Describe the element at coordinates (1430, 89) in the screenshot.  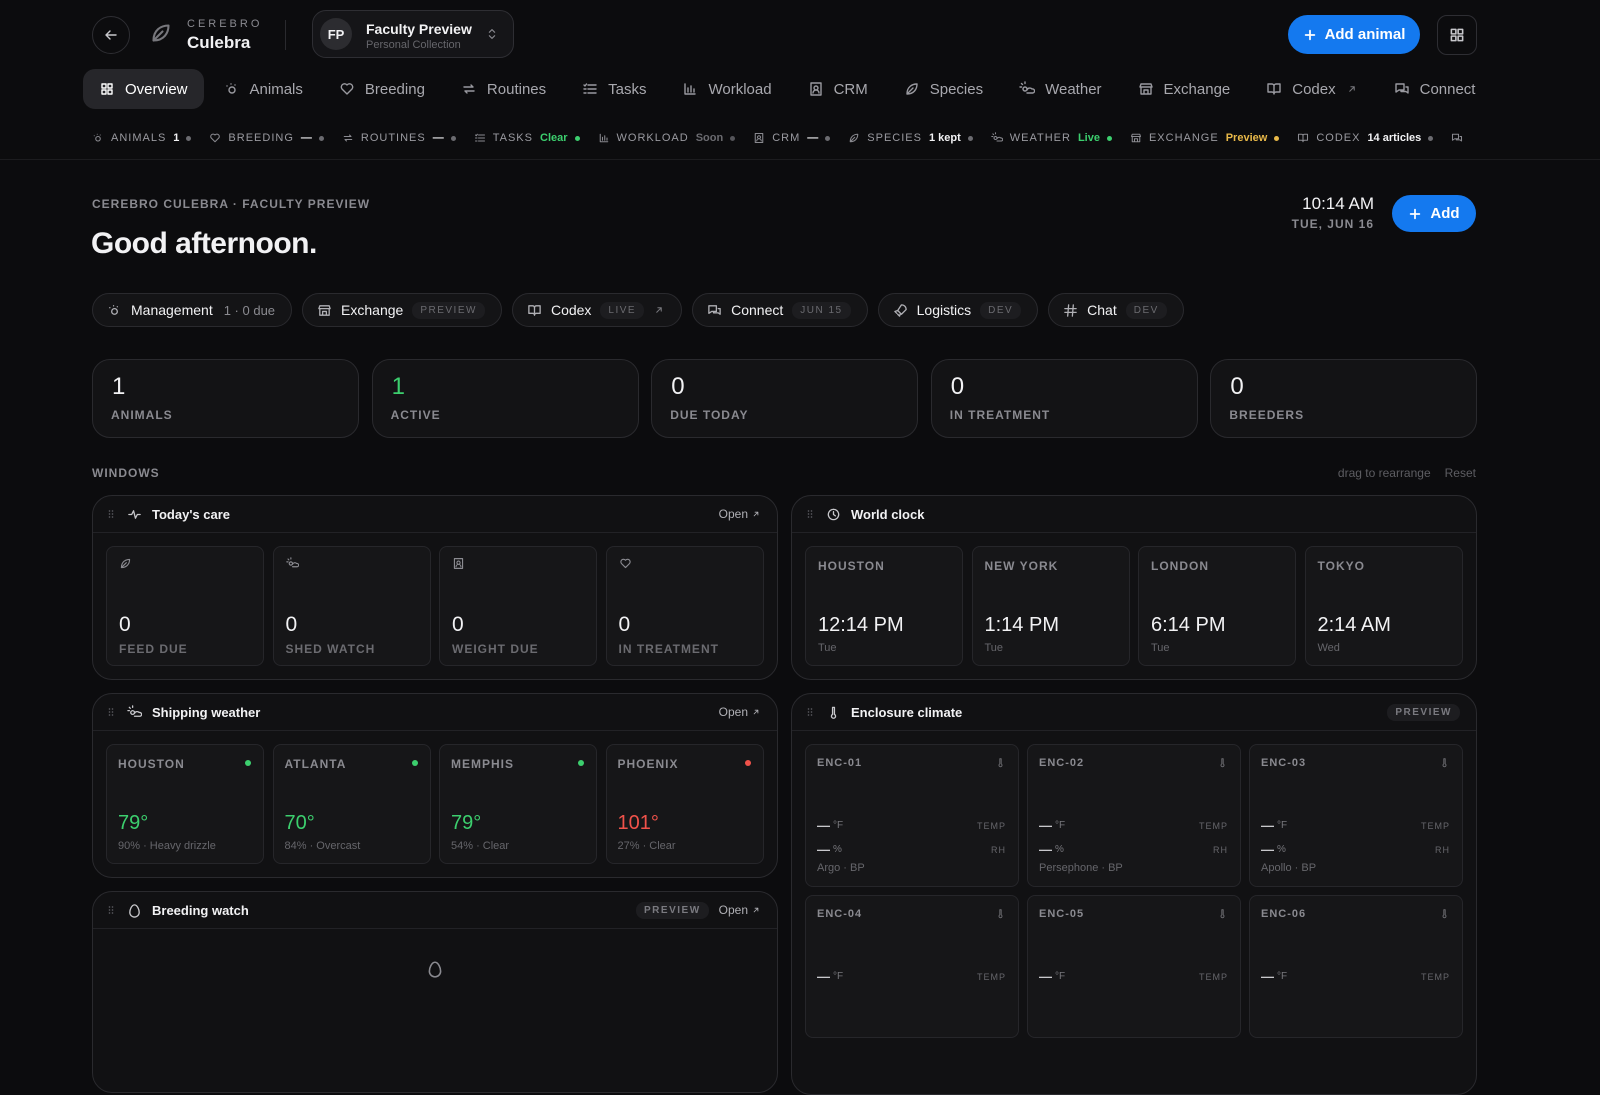
I see `nav-item: Connect` at that location.